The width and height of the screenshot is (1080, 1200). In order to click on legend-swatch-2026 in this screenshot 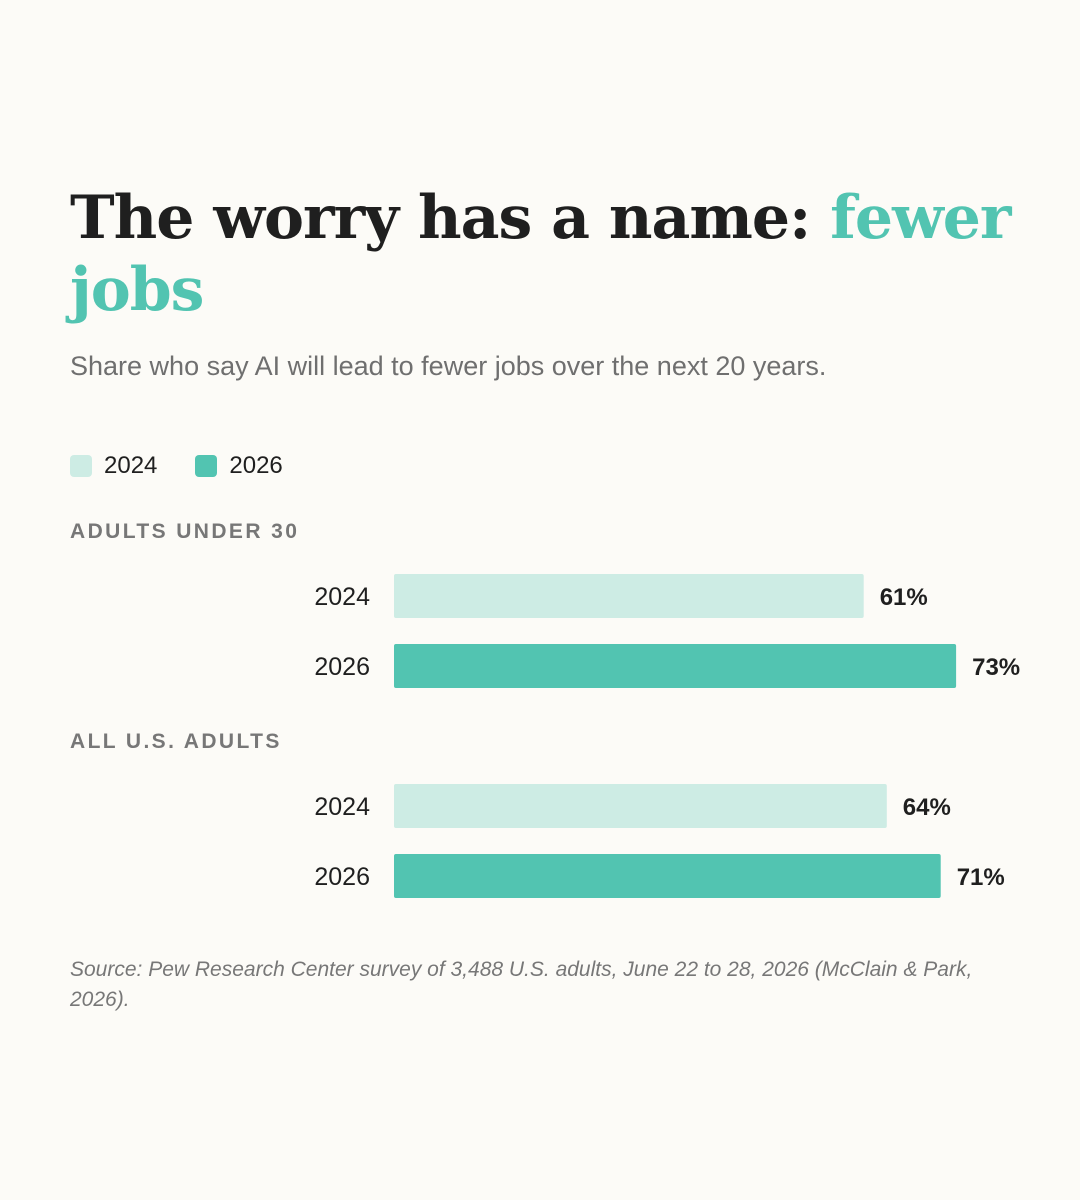, I will do `click(206, 466)`.